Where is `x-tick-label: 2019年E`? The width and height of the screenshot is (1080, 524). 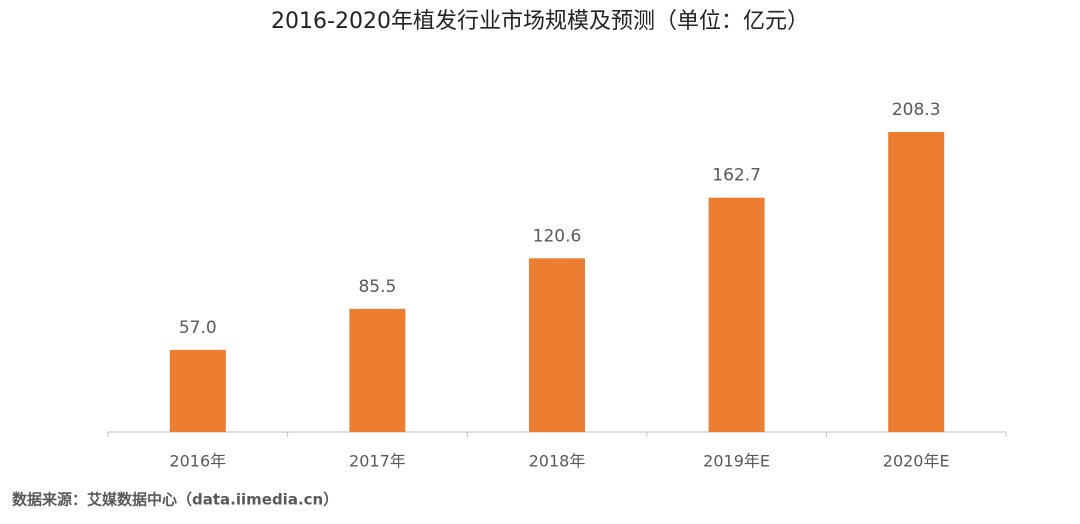 x-tick-label: 2019年E is located at coordinates (736, 461).